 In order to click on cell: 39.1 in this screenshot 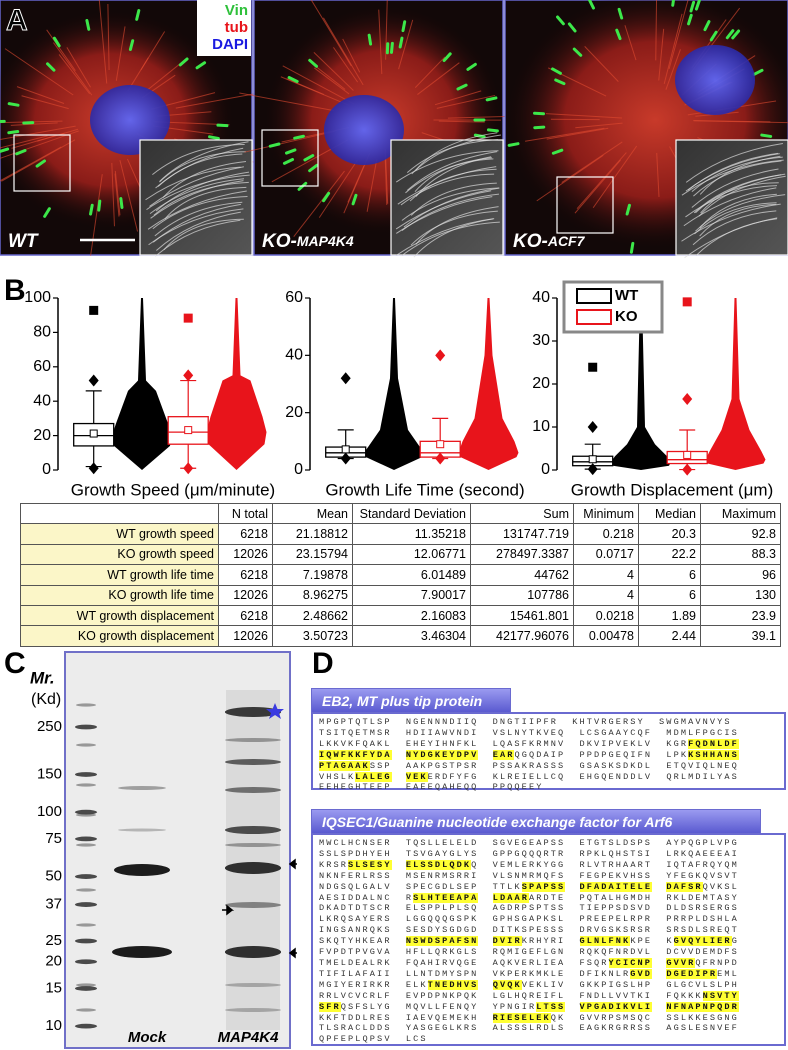, I will do `click(740, 636)`.